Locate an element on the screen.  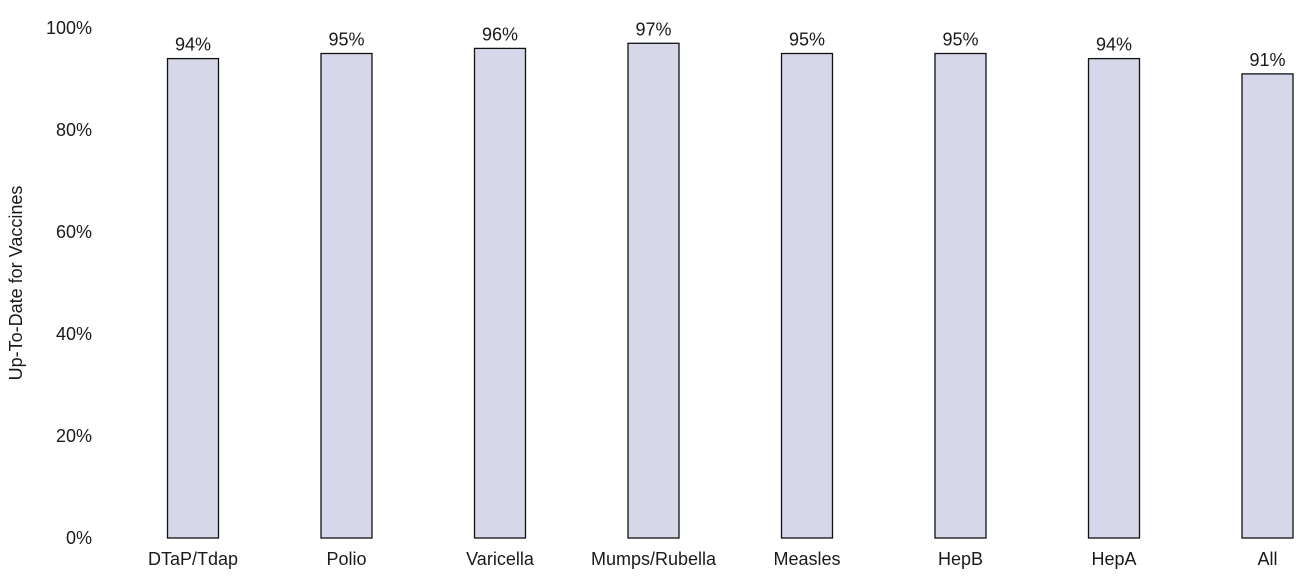
category-label: HepB is located at coordinates (960, 559).